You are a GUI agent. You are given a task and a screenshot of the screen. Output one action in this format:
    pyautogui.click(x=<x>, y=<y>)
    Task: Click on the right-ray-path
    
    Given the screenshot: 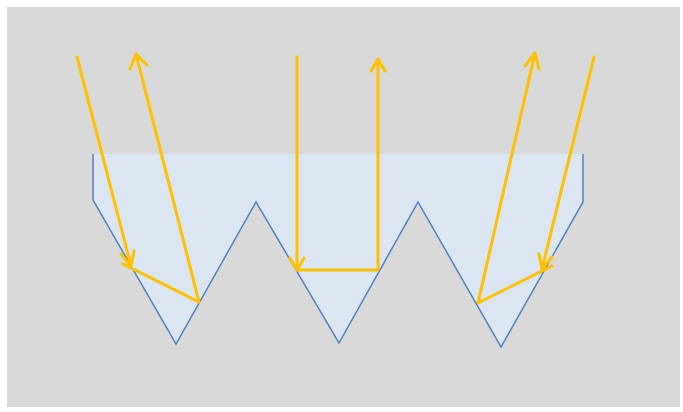 What is the action you would take?
    pyautogui.click(x=536, y=178)
    